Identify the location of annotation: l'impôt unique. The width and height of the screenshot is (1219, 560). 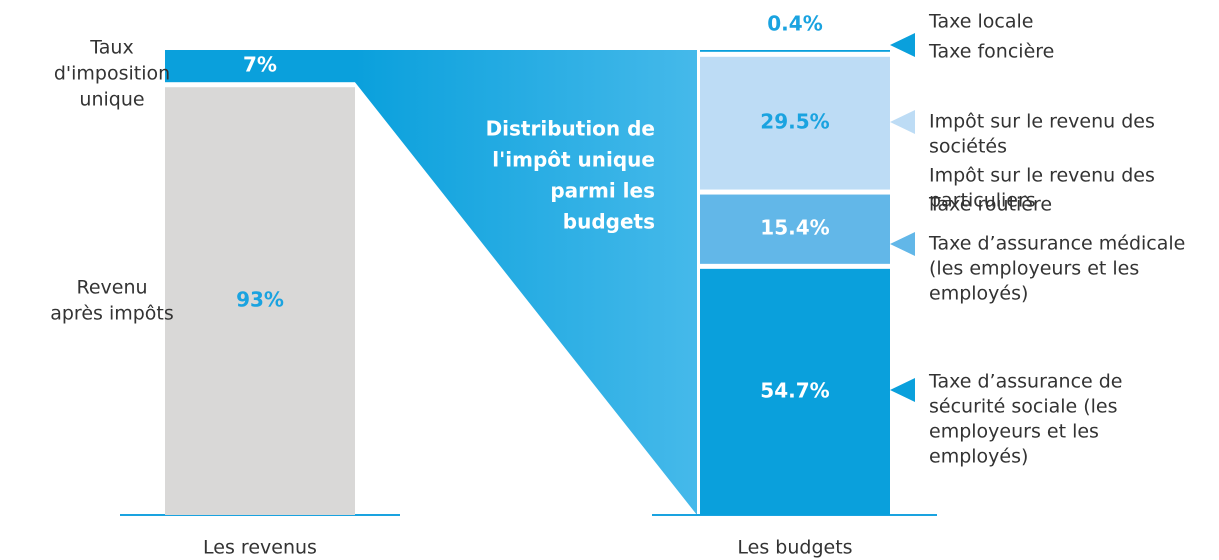
(573, 160).